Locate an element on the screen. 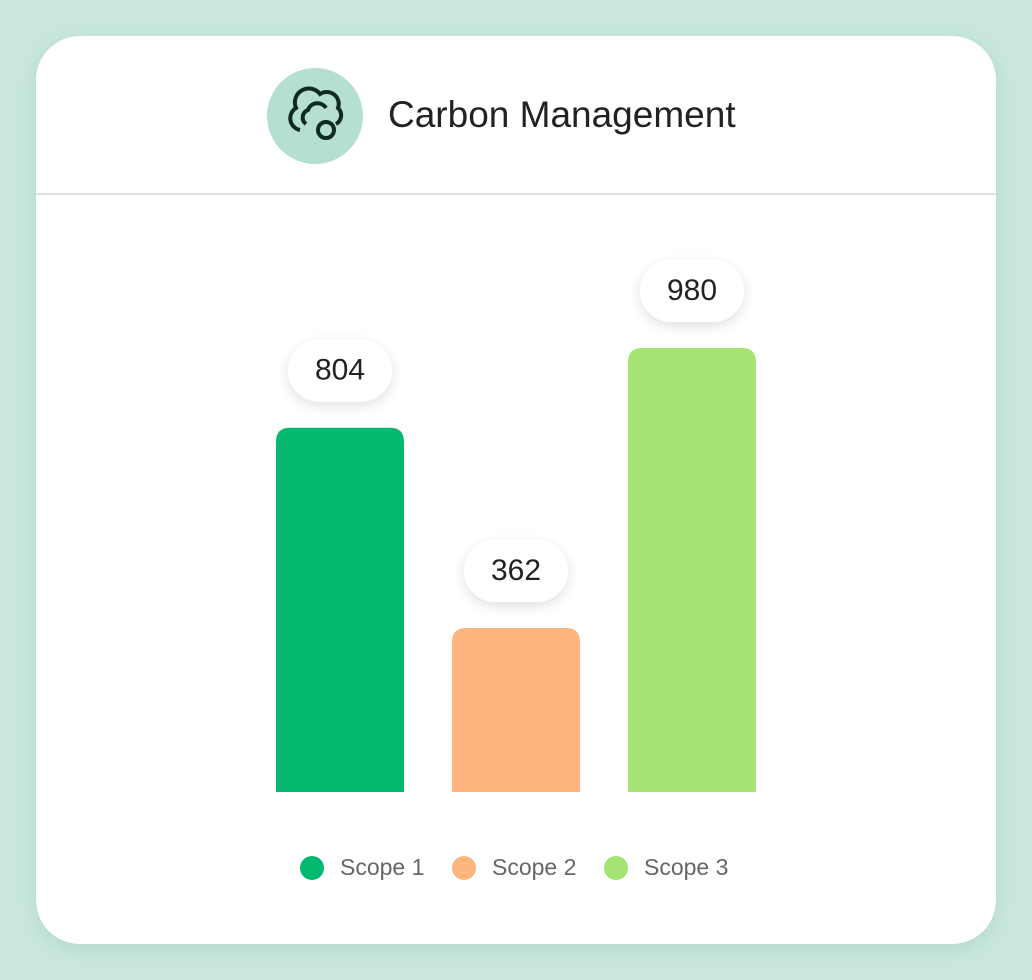  legend-label: Scope 3 is located at coordinates (686, 867).